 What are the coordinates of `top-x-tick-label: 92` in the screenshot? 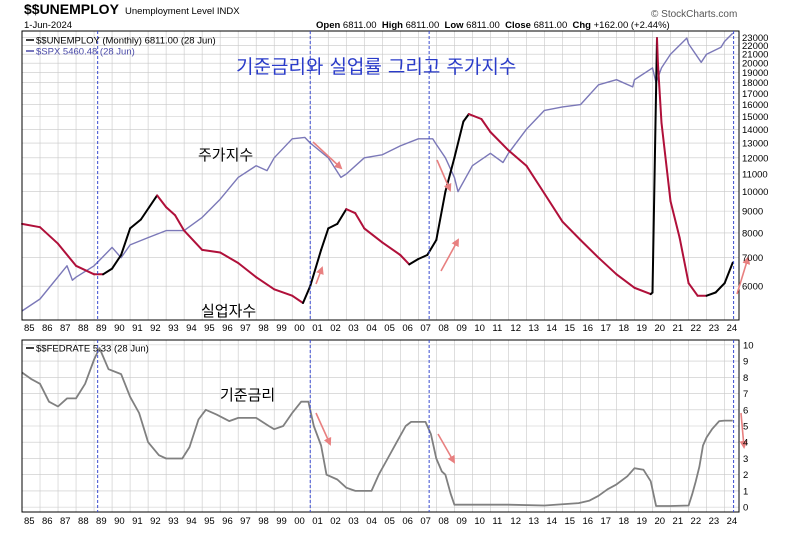 It's located at (155, 328).